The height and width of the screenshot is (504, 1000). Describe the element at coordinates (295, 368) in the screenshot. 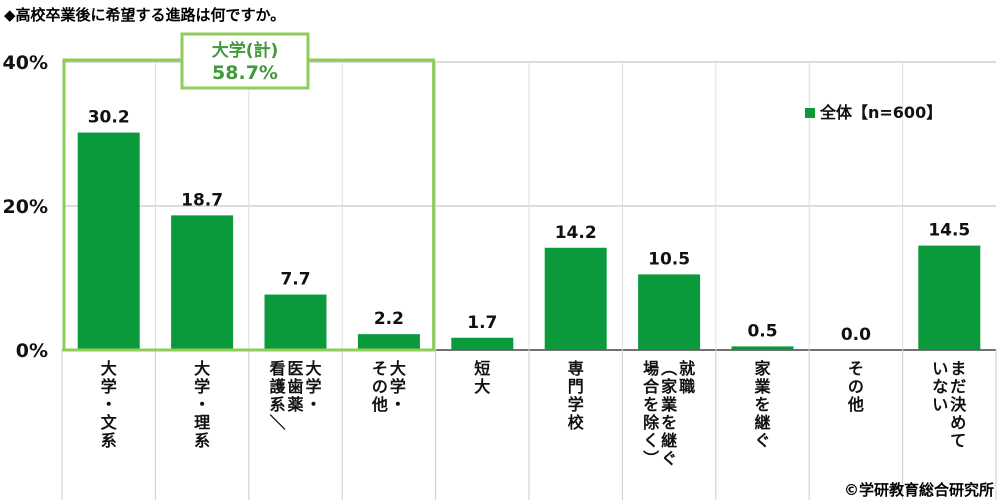

I see `category-char: 医` at that location.